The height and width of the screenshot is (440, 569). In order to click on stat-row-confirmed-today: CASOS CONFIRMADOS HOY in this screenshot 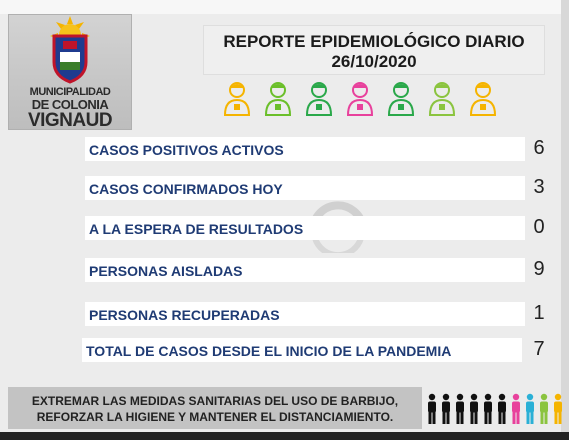, I will do `click(305, 188)`.